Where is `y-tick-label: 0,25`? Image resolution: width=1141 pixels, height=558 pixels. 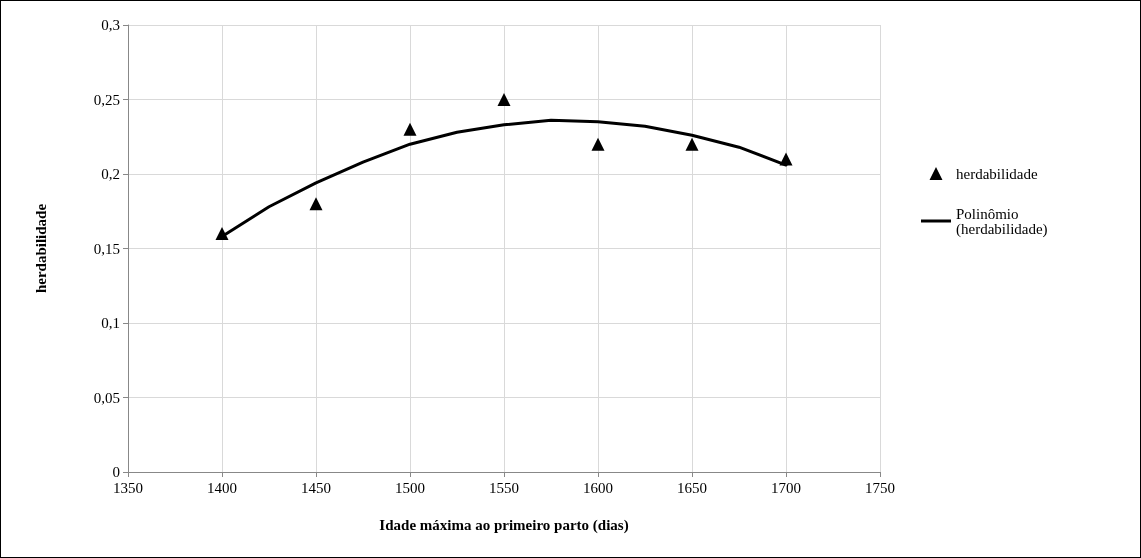
y-tick-label: 0,25 is located at coordinates (106, 99).